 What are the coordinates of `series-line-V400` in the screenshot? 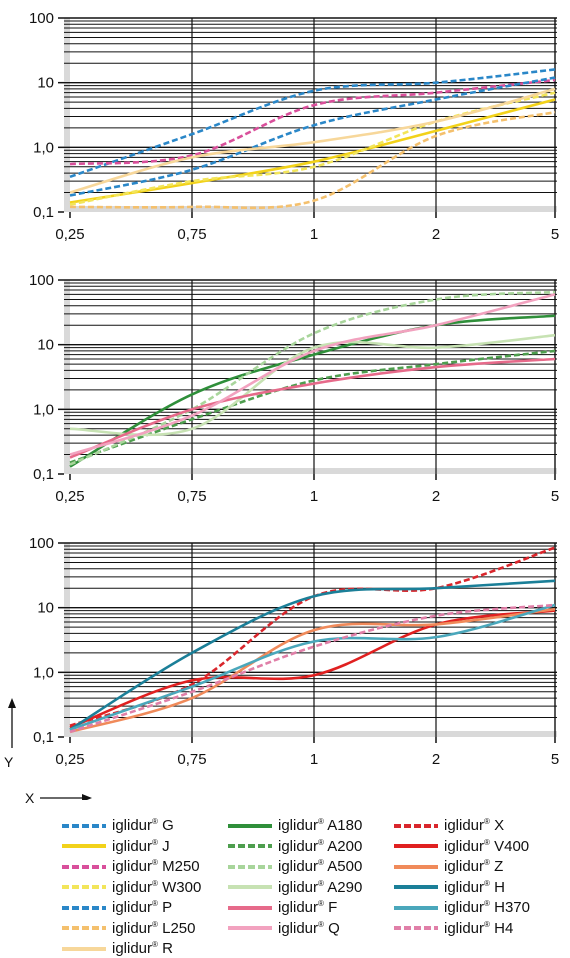 It's located at (312, 669).